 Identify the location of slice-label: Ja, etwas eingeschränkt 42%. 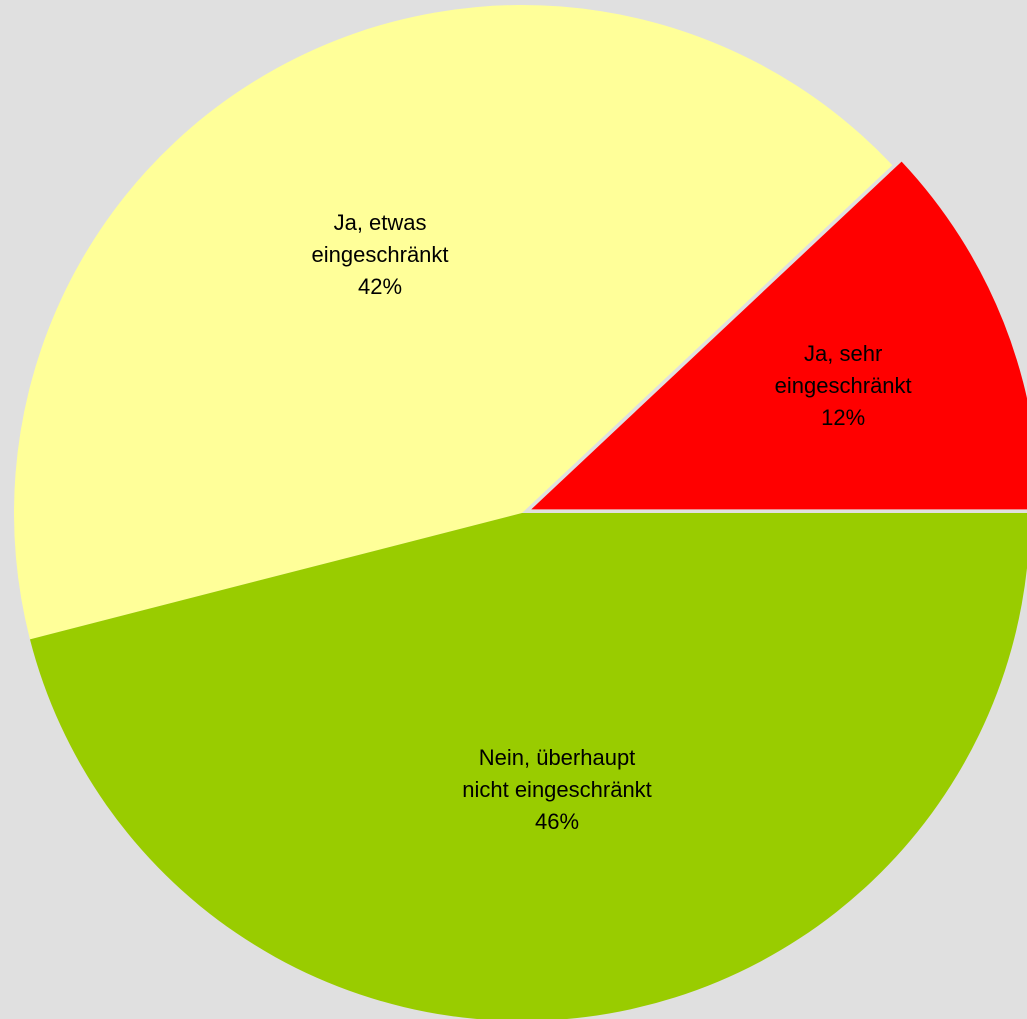
(380, 255).